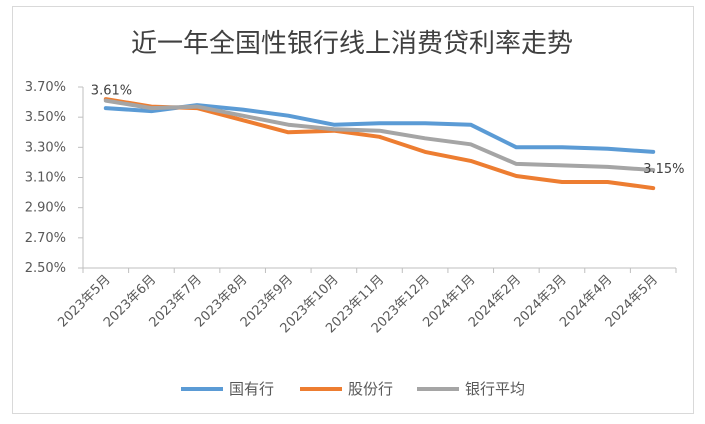 Image resolution: width=705 pixels, height=424 pixels. Describe the element at coordinates (111, 91) in the screenshot. I see `data-label: 3.61%` at that location.